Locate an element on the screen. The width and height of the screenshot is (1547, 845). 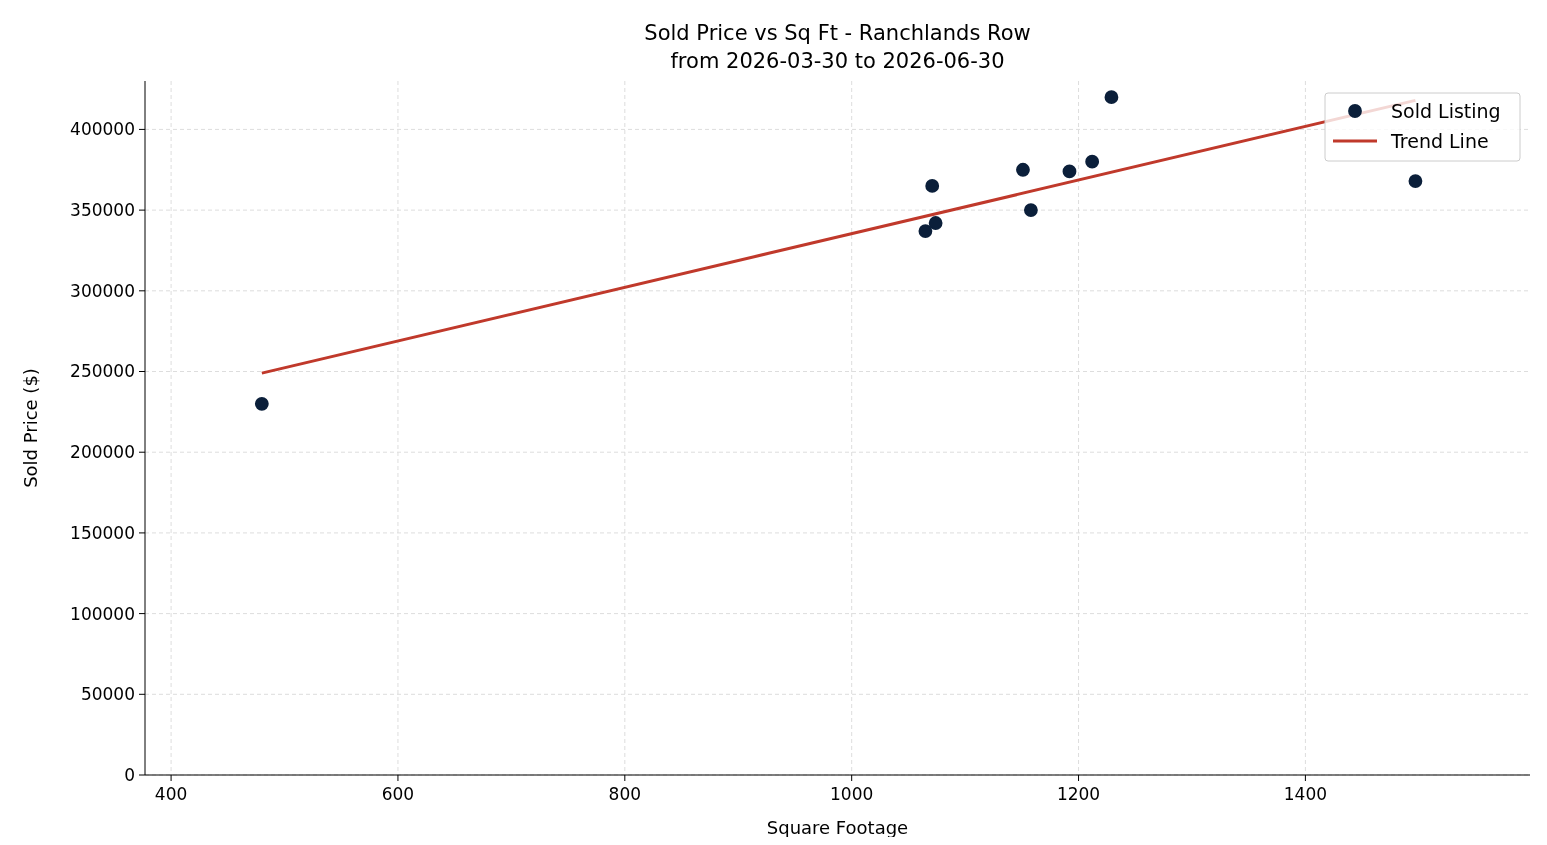
chart-title: Sold Price vs Sq Ft - Ranchlands Row from 2026-03-30 to 2026-06-30 is located at coordinates (837, 47).